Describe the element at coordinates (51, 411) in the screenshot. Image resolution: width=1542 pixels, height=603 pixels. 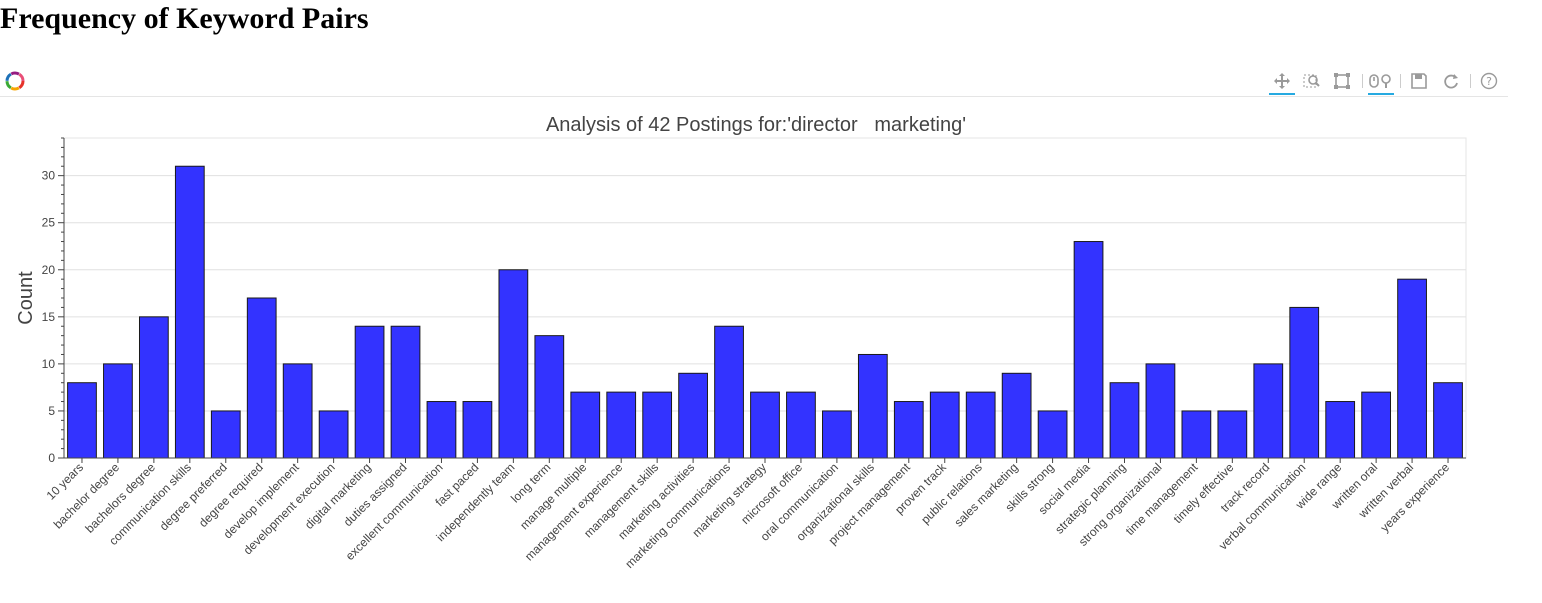
I see `y-tick-label: 5` at that location.